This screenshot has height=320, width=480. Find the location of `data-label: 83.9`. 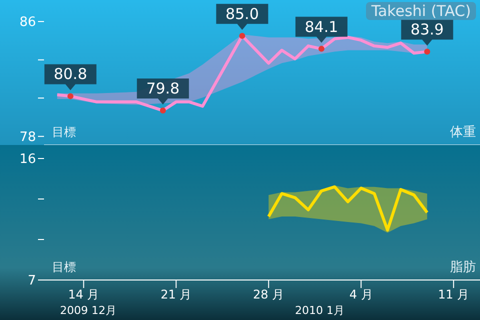

data-label: 83.9 is located at coordinates (427, 29).